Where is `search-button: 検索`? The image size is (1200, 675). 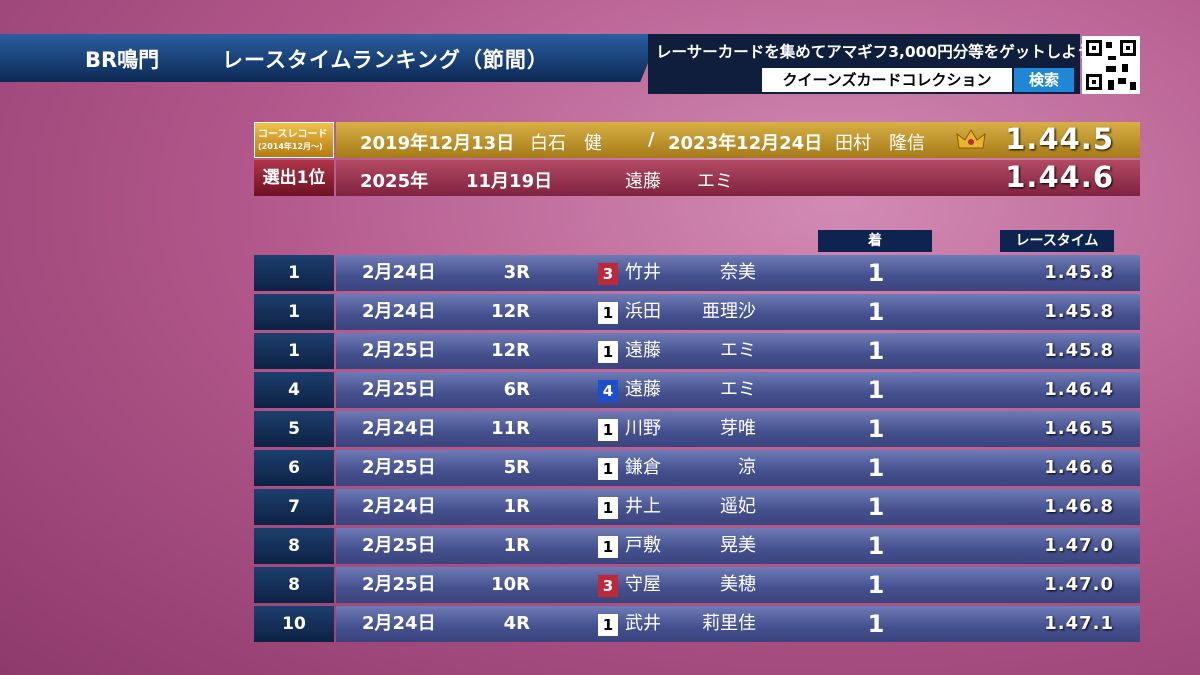 search-button: 検索 is located at coordinates (1044, 80).